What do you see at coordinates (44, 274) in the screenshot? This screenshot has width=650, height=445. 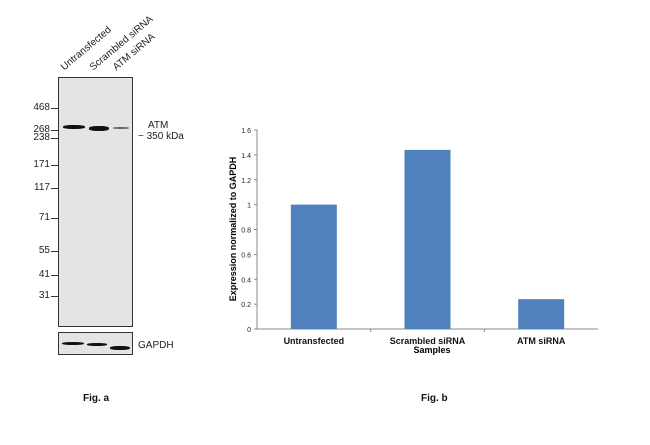 I see `marker-label: 41` at bounding box center [44, 274].